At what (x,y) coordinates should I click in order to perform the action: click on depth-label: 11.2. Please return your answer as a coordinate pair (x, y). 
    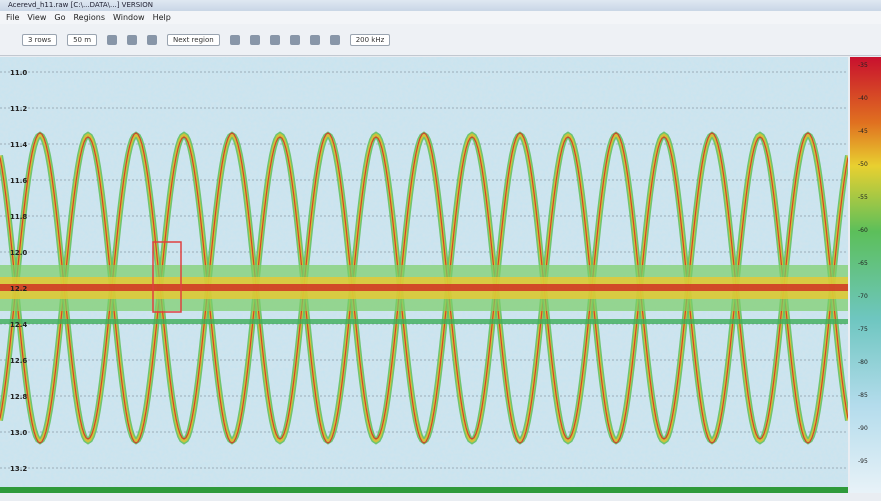
    Looking at the image, I should click on (18, 109).